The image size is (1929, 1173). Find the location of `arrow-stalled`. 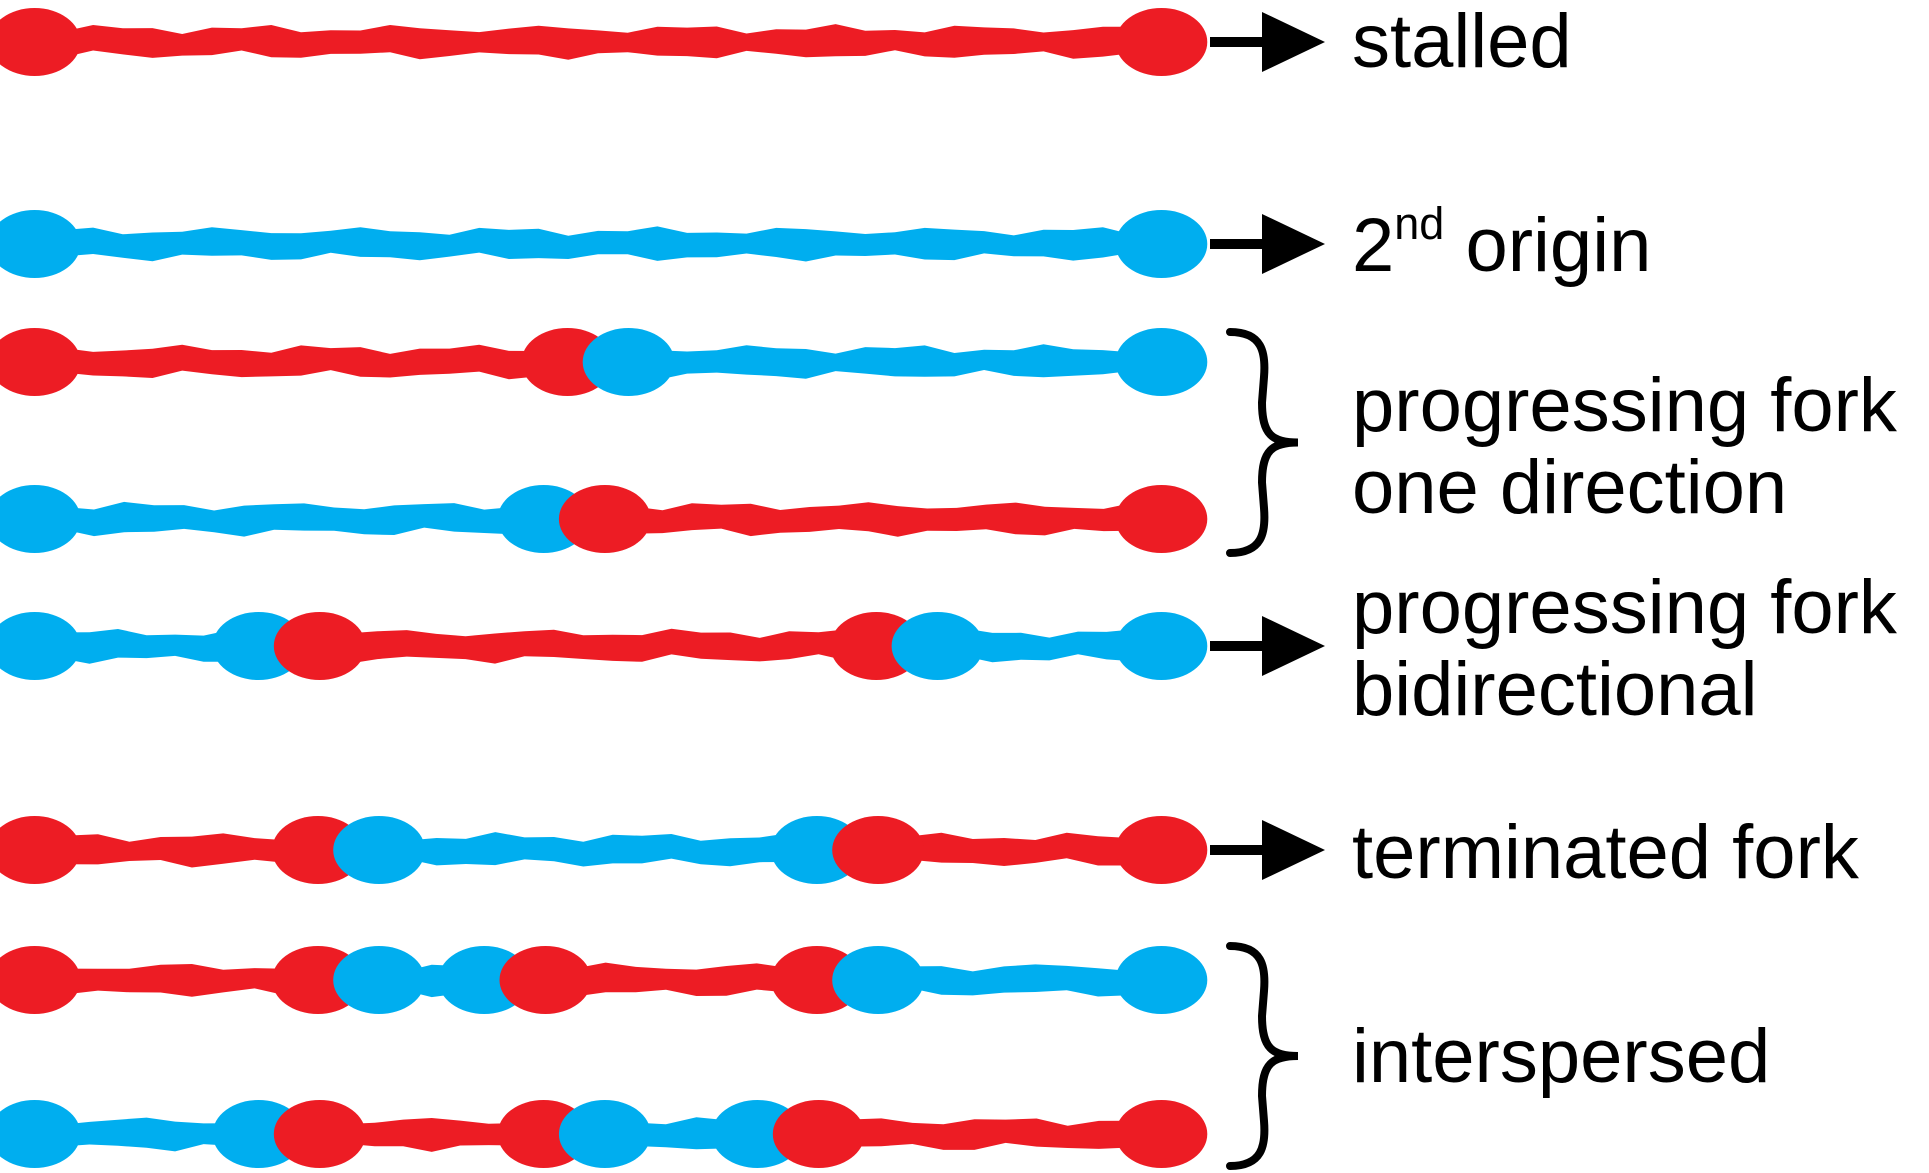

arrow-stalled is located at coordinates (1267, 42).